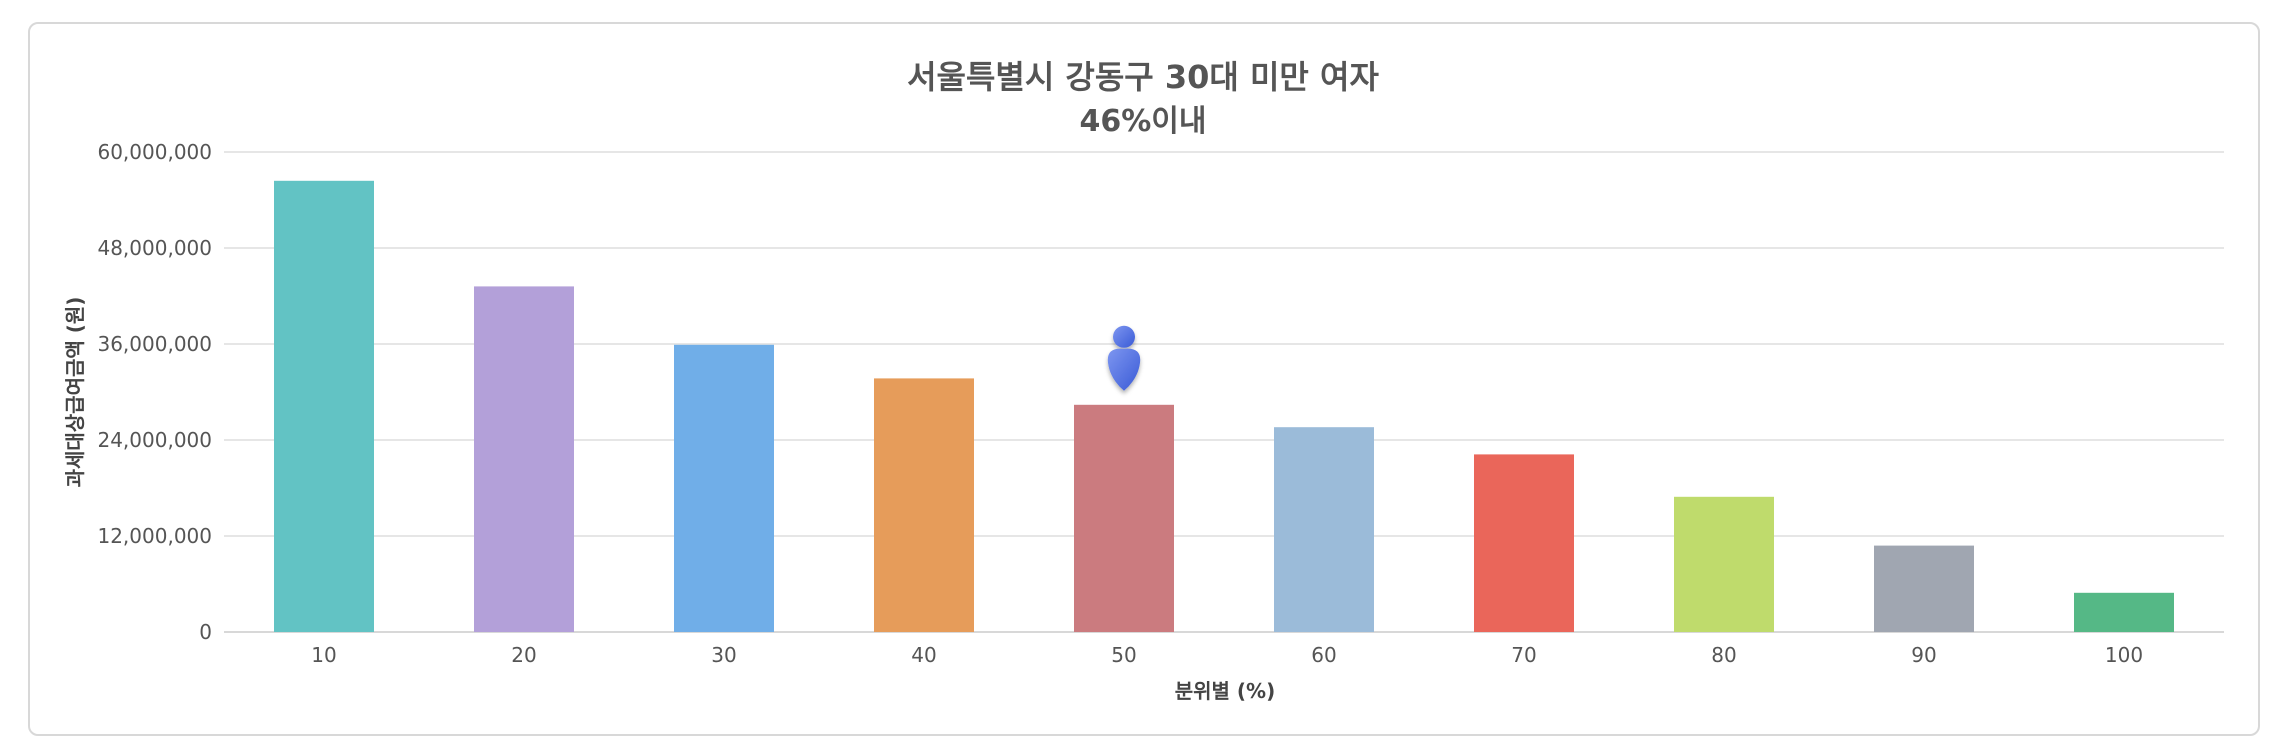 The image size is (2286, 752). Describe the element at coordinates (2124, 655) in the screenshot. I see `x-tick-label: 100` at that location.